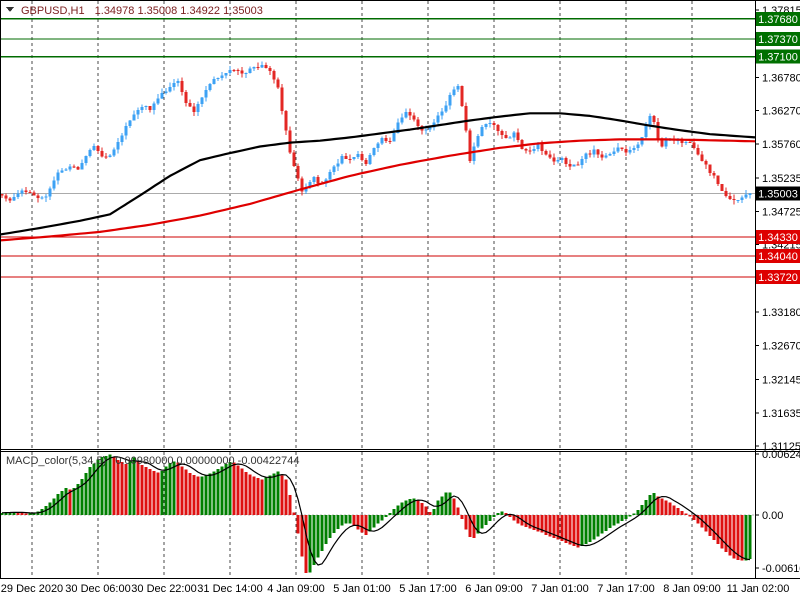 This screenshot has width=800, height=600. I want to click on time-axis-label: 29 Dec 2020, so click(32, 589).